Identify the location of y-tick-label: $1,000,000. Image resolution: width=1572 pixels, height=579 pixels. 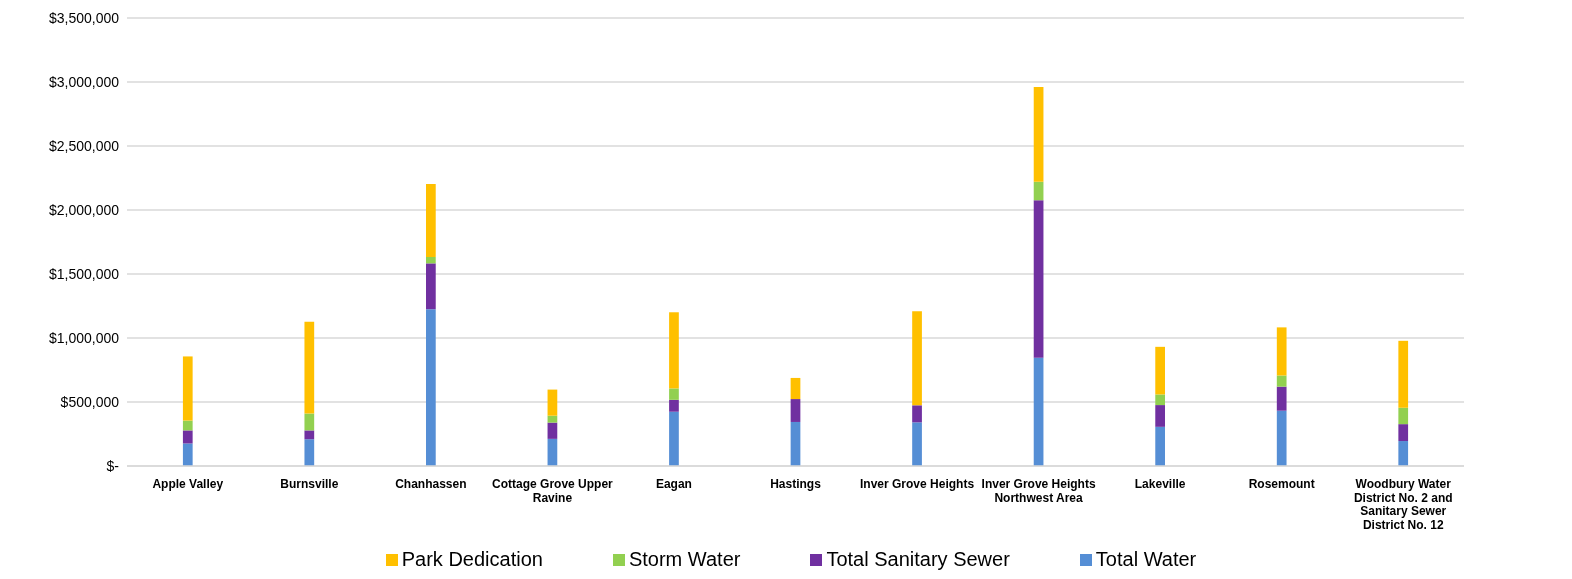
(84, 337).